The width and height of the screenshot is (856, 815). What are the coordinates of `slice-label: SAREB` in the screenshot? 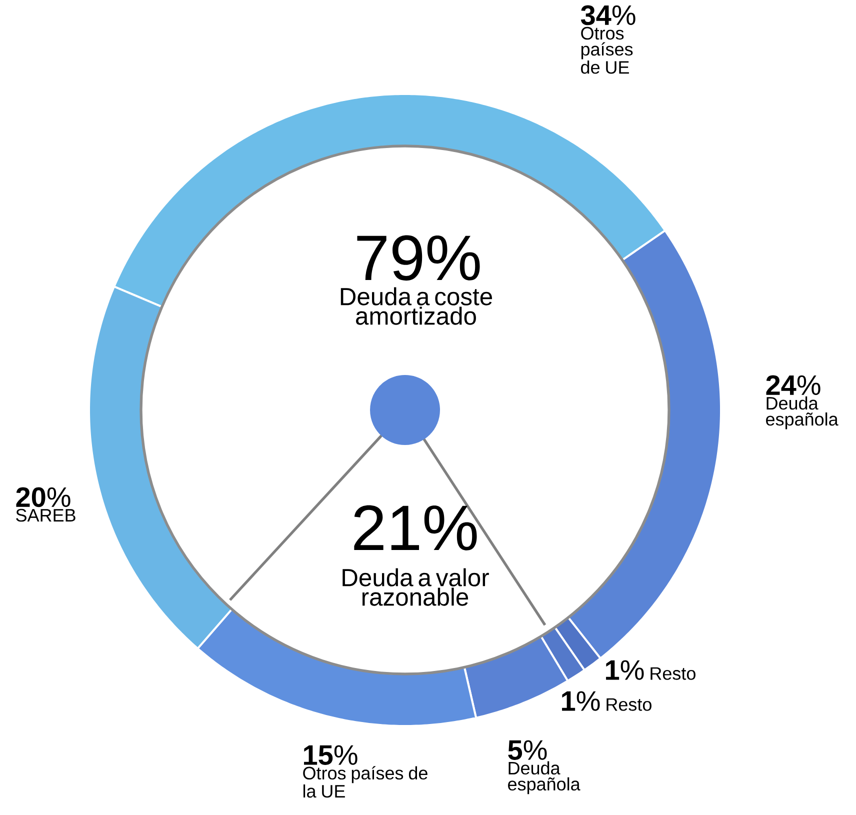 It's located at (46, 515).